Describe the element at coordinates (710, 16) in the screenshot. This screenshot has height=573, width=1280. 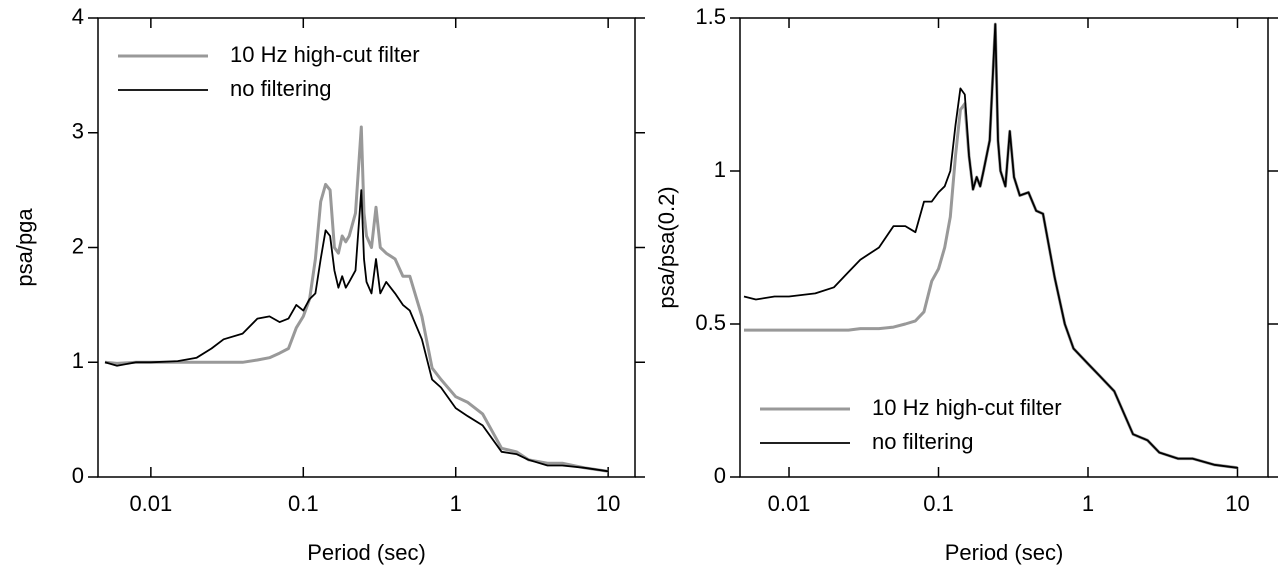
I see `y-tick-label: 1.5` at that location.